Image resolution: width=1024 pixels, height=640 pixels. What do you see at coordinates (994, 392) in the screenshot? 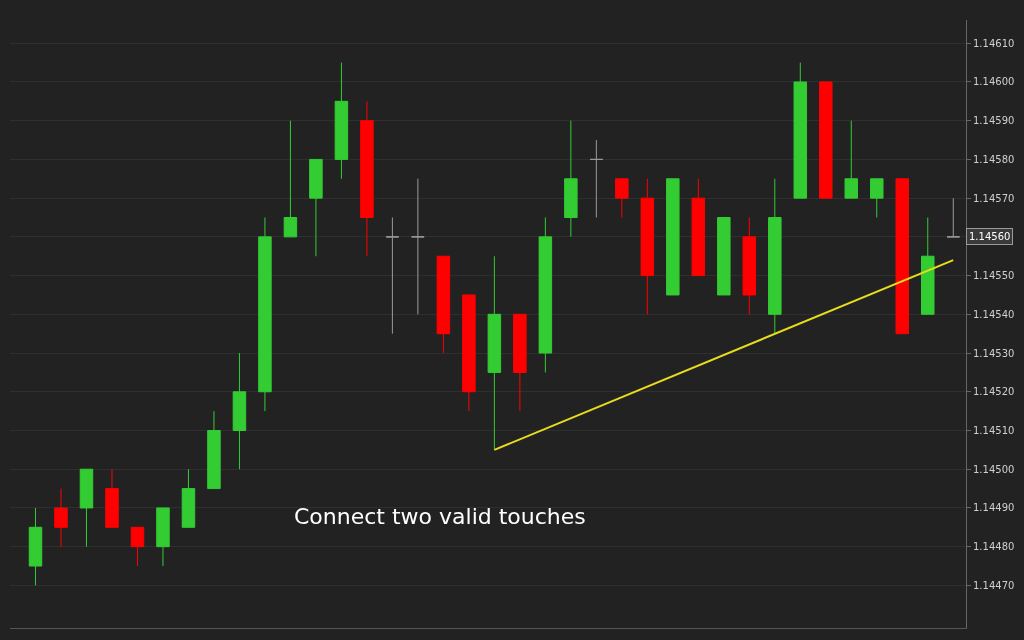
I see `y-tick-label: 1.14520` at bounding box center [994, 392].